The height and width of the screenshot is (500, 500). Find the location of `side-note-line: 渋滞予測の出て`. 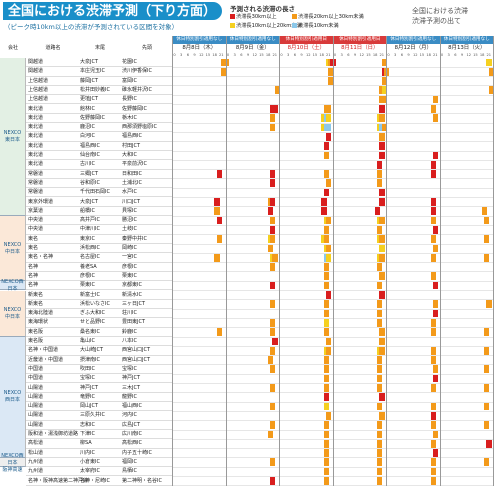

side-note-line: 渋滞予測の出て is located at coordinates (436, 21).